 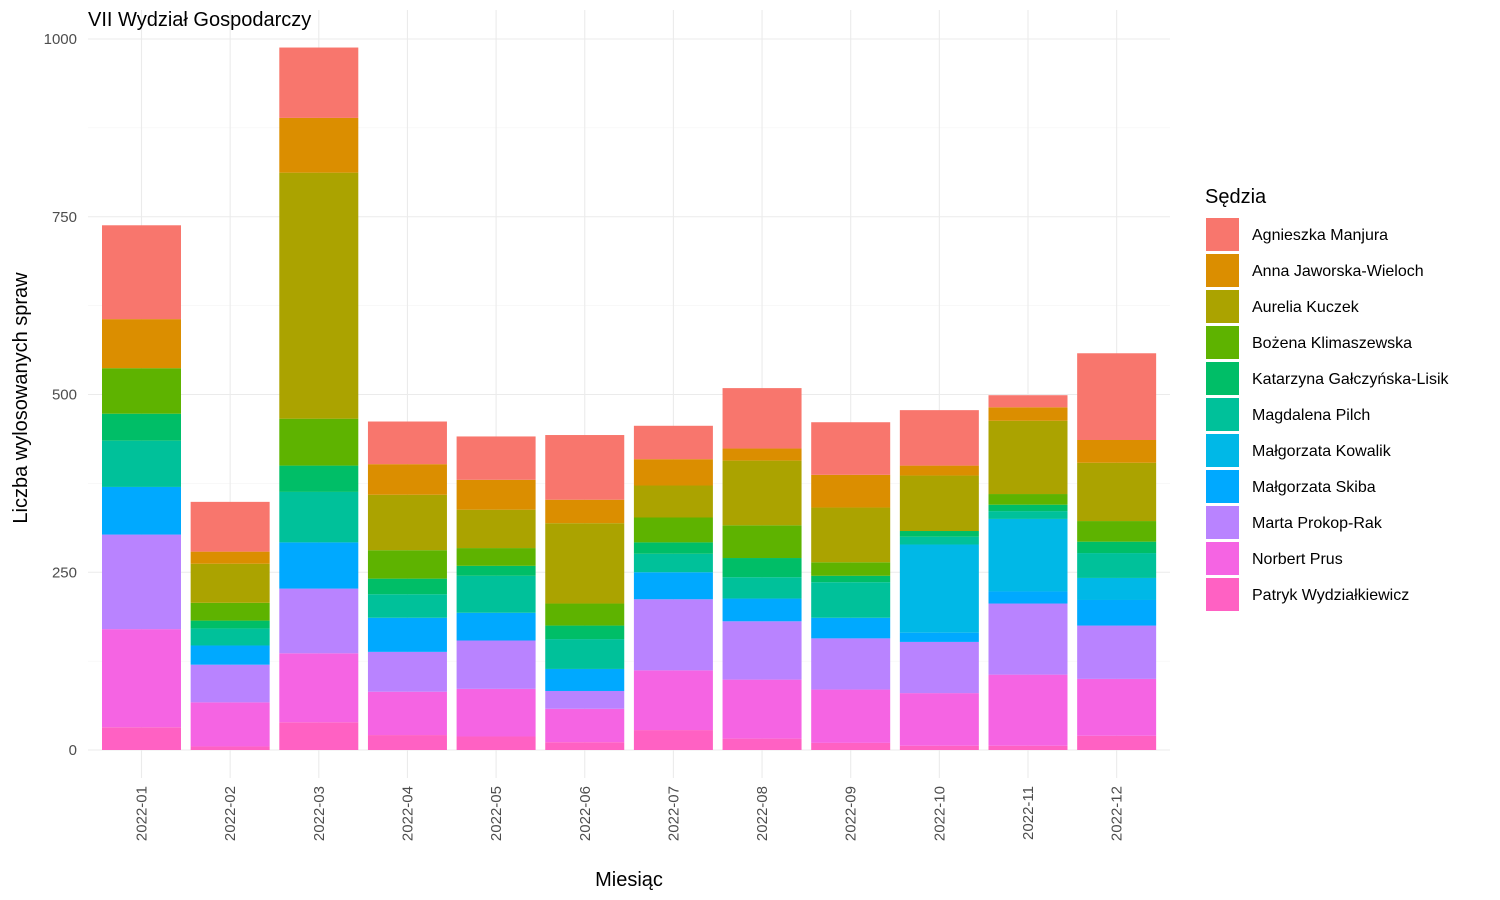 I want to click on chart-title: VII Wydział Gospodarczy, so click(x=199, y=20).